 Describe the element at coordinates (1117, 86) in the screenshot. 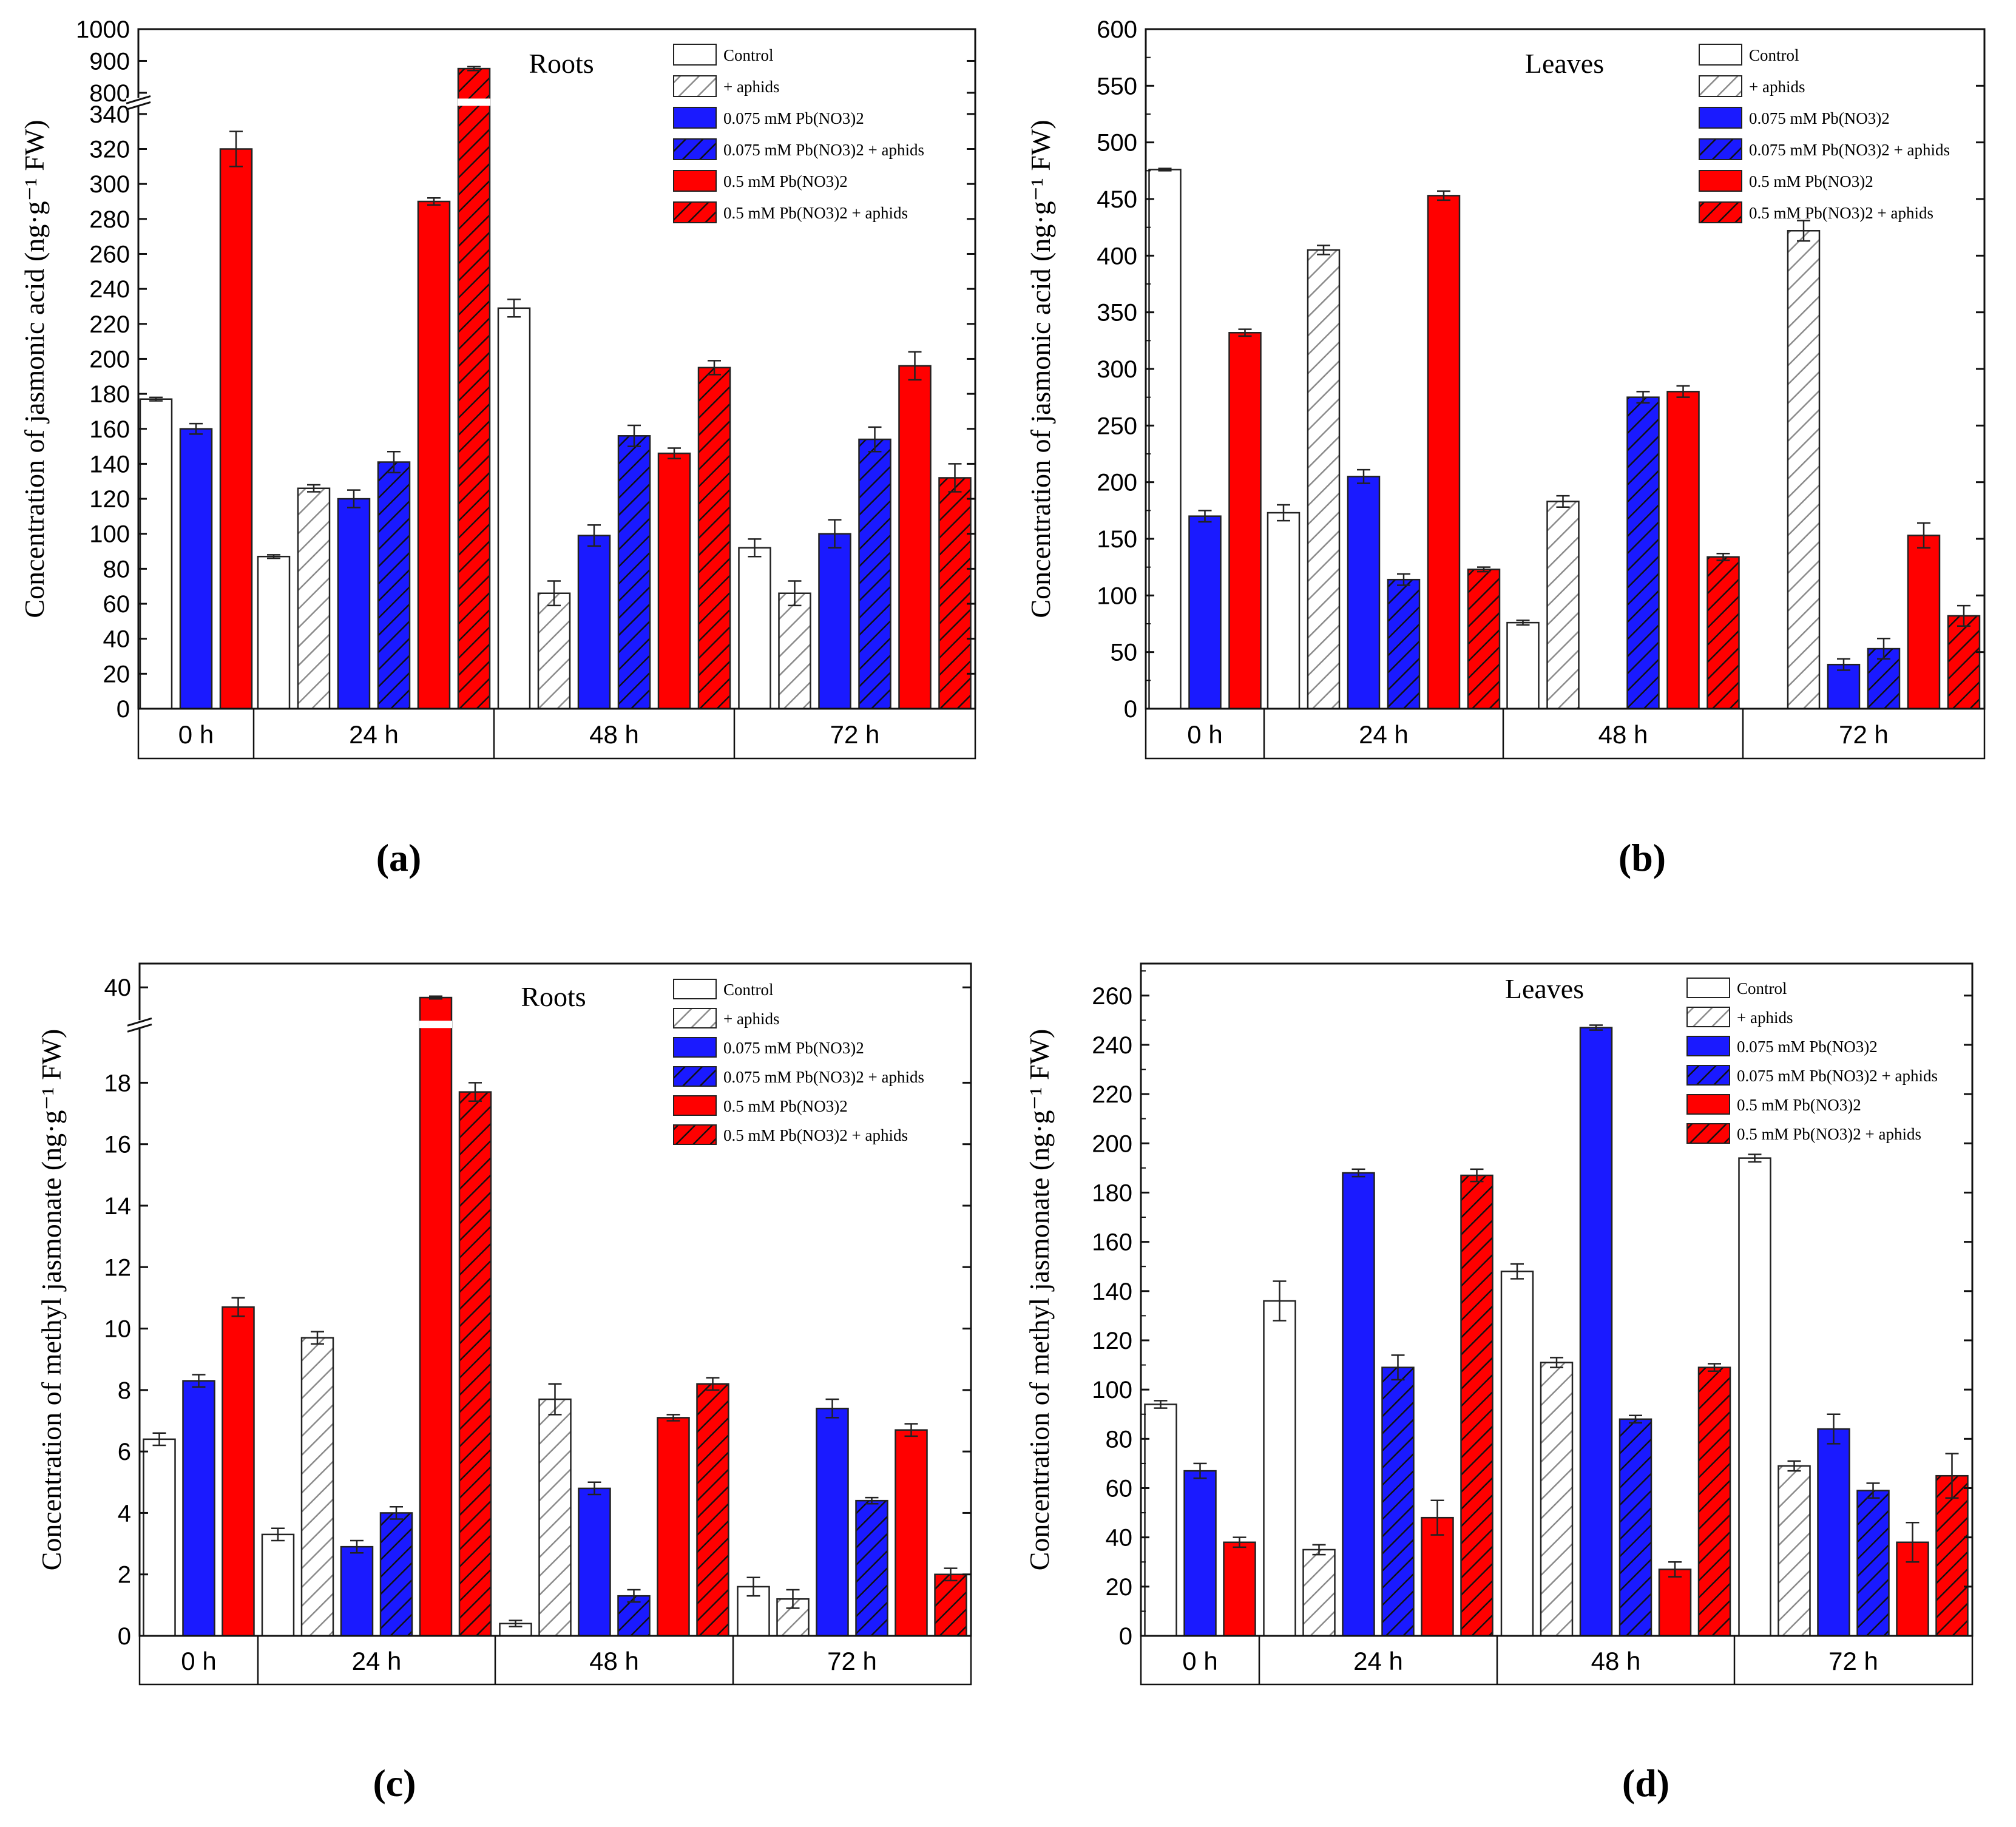

I see `y-tick-label: 550` at that location.